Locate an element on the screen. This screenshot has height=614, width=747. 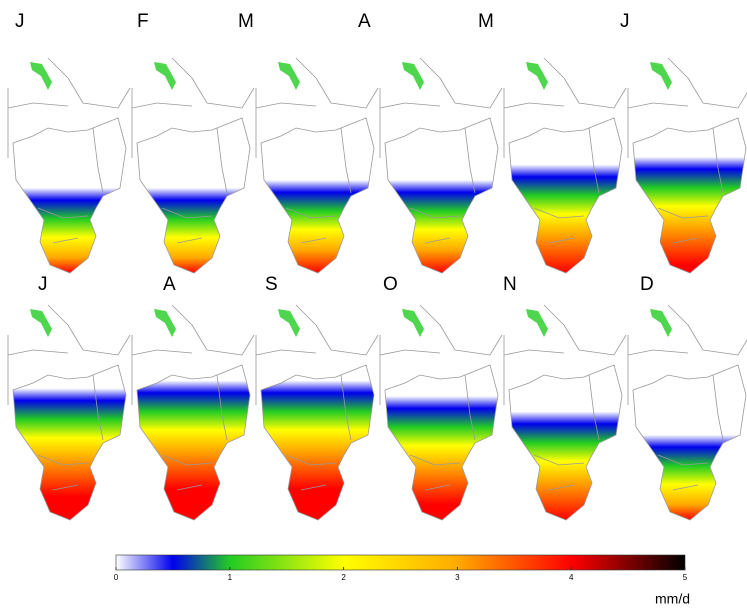
month-label: N is located at coordinates (510, 284).